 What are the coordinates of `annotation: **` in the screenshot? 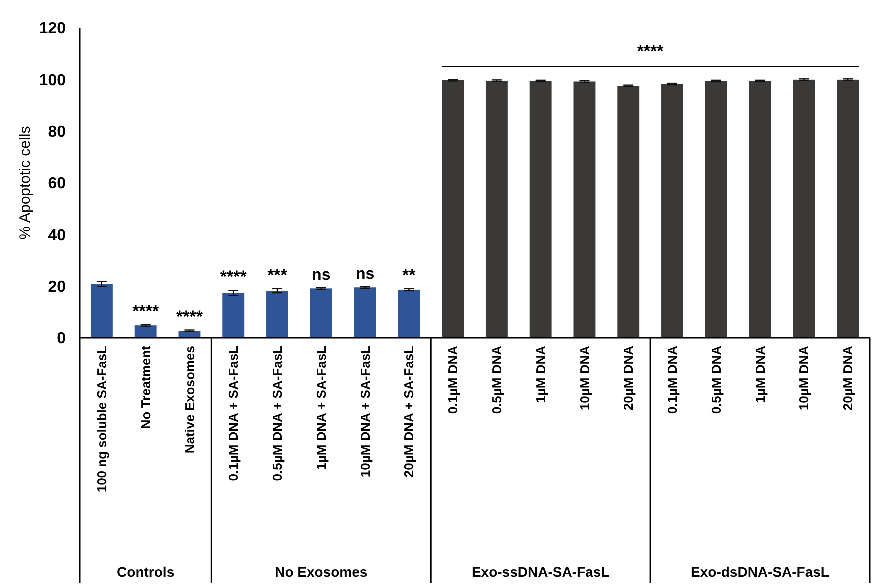 It's located at (409, 275).